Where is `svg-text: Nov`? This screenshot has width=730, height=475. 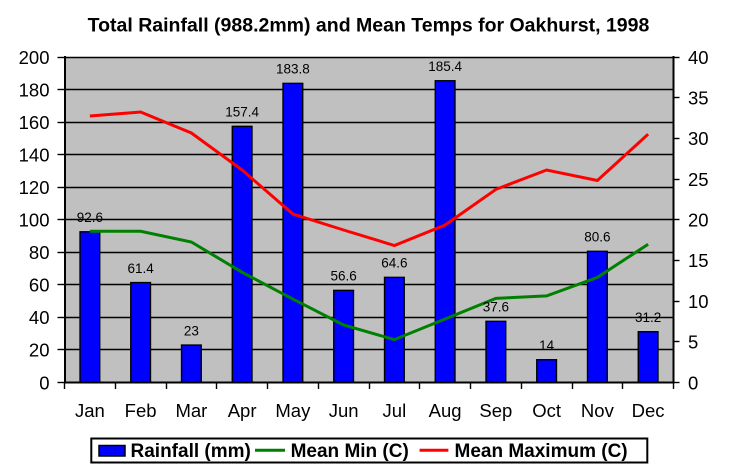 svg-text: Nov is located at coordinates (598, 410).